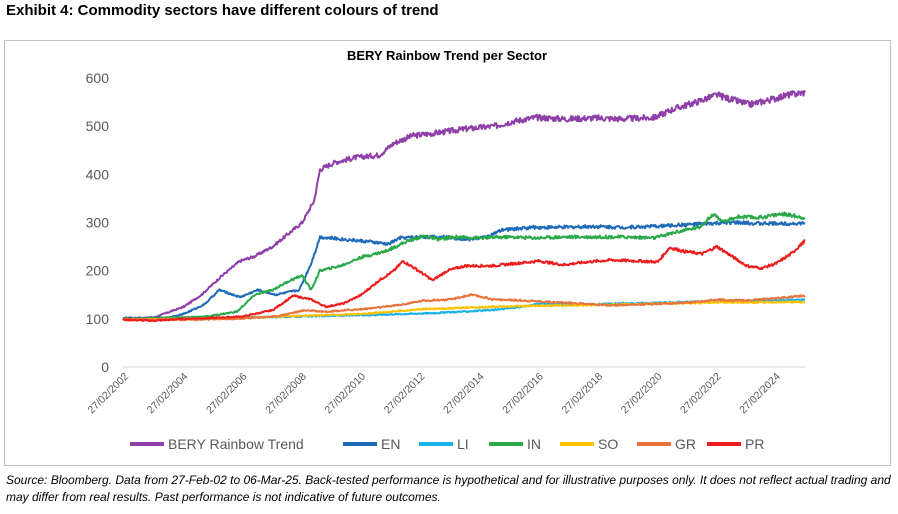 The image size is (898, 514). What do you see at coordinates (236, 444) in the screenshot?
I see `legend-label-bery-rainbow-trend: BERY Rainbow Trend` at bounding box center [236, 444].